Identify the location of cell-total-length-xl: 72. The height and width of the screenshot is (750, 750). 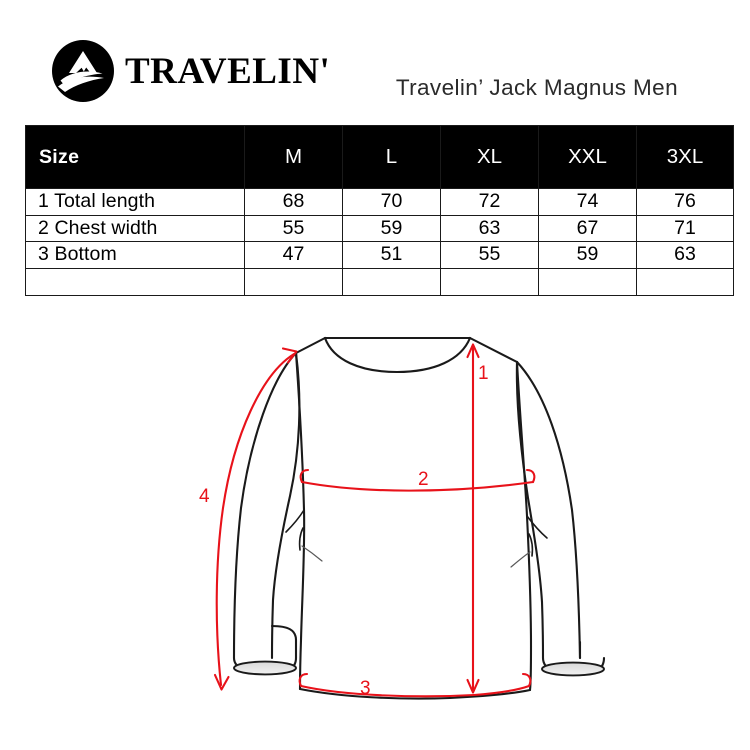
(489, 202).